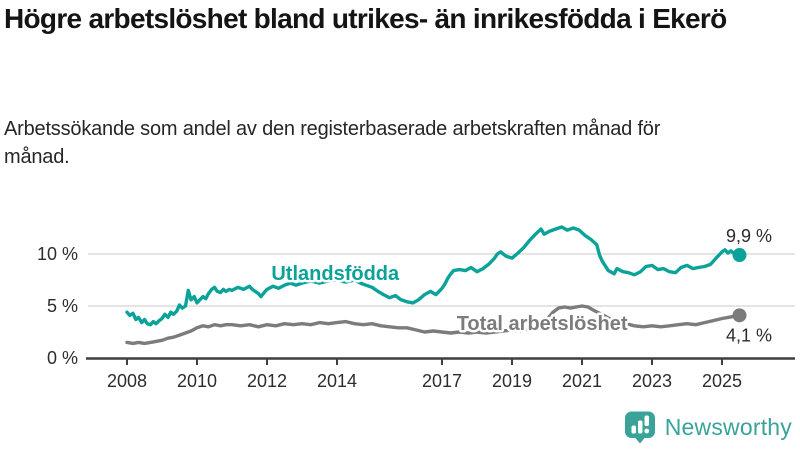  I want to click on x-axis-tick-label: 2017, so click(442, 381).